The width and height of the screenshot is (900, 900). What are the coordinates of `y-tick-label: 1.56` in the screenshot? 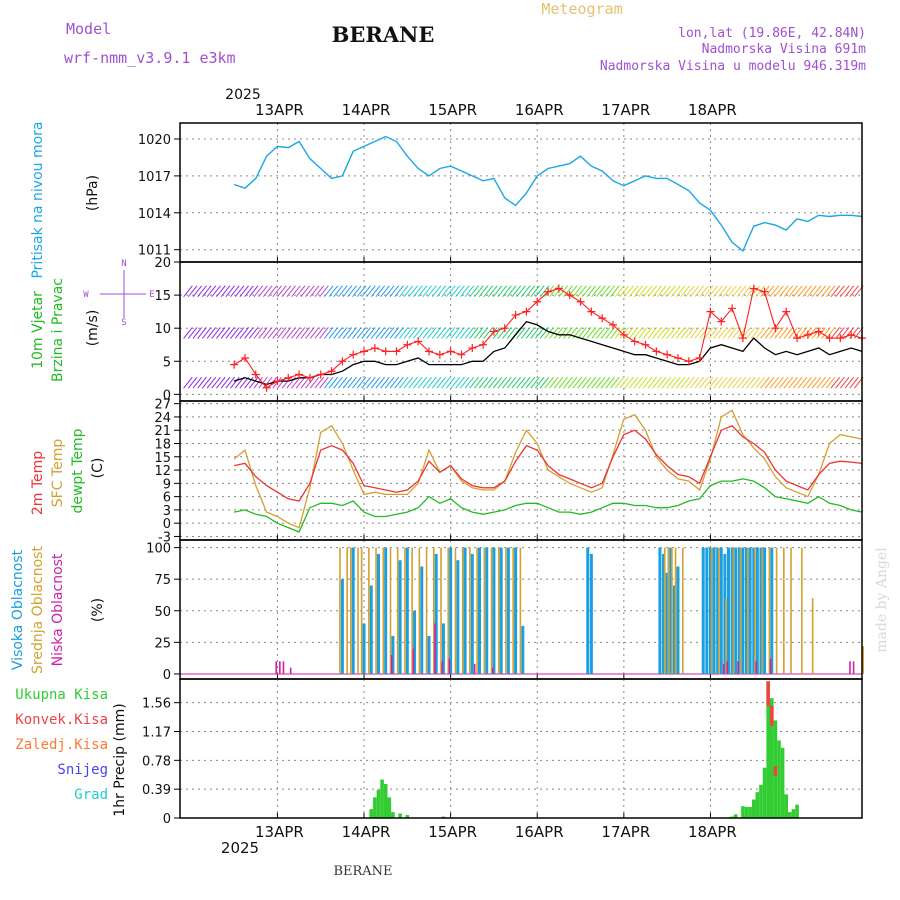 It's located at (156, 704).